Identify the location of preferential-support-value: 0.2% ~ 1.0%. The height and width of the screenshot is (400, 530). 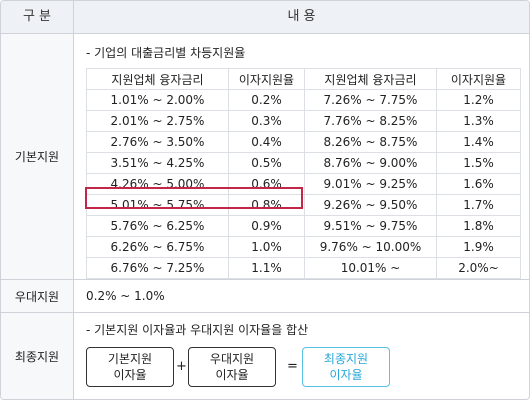
(125, 296).